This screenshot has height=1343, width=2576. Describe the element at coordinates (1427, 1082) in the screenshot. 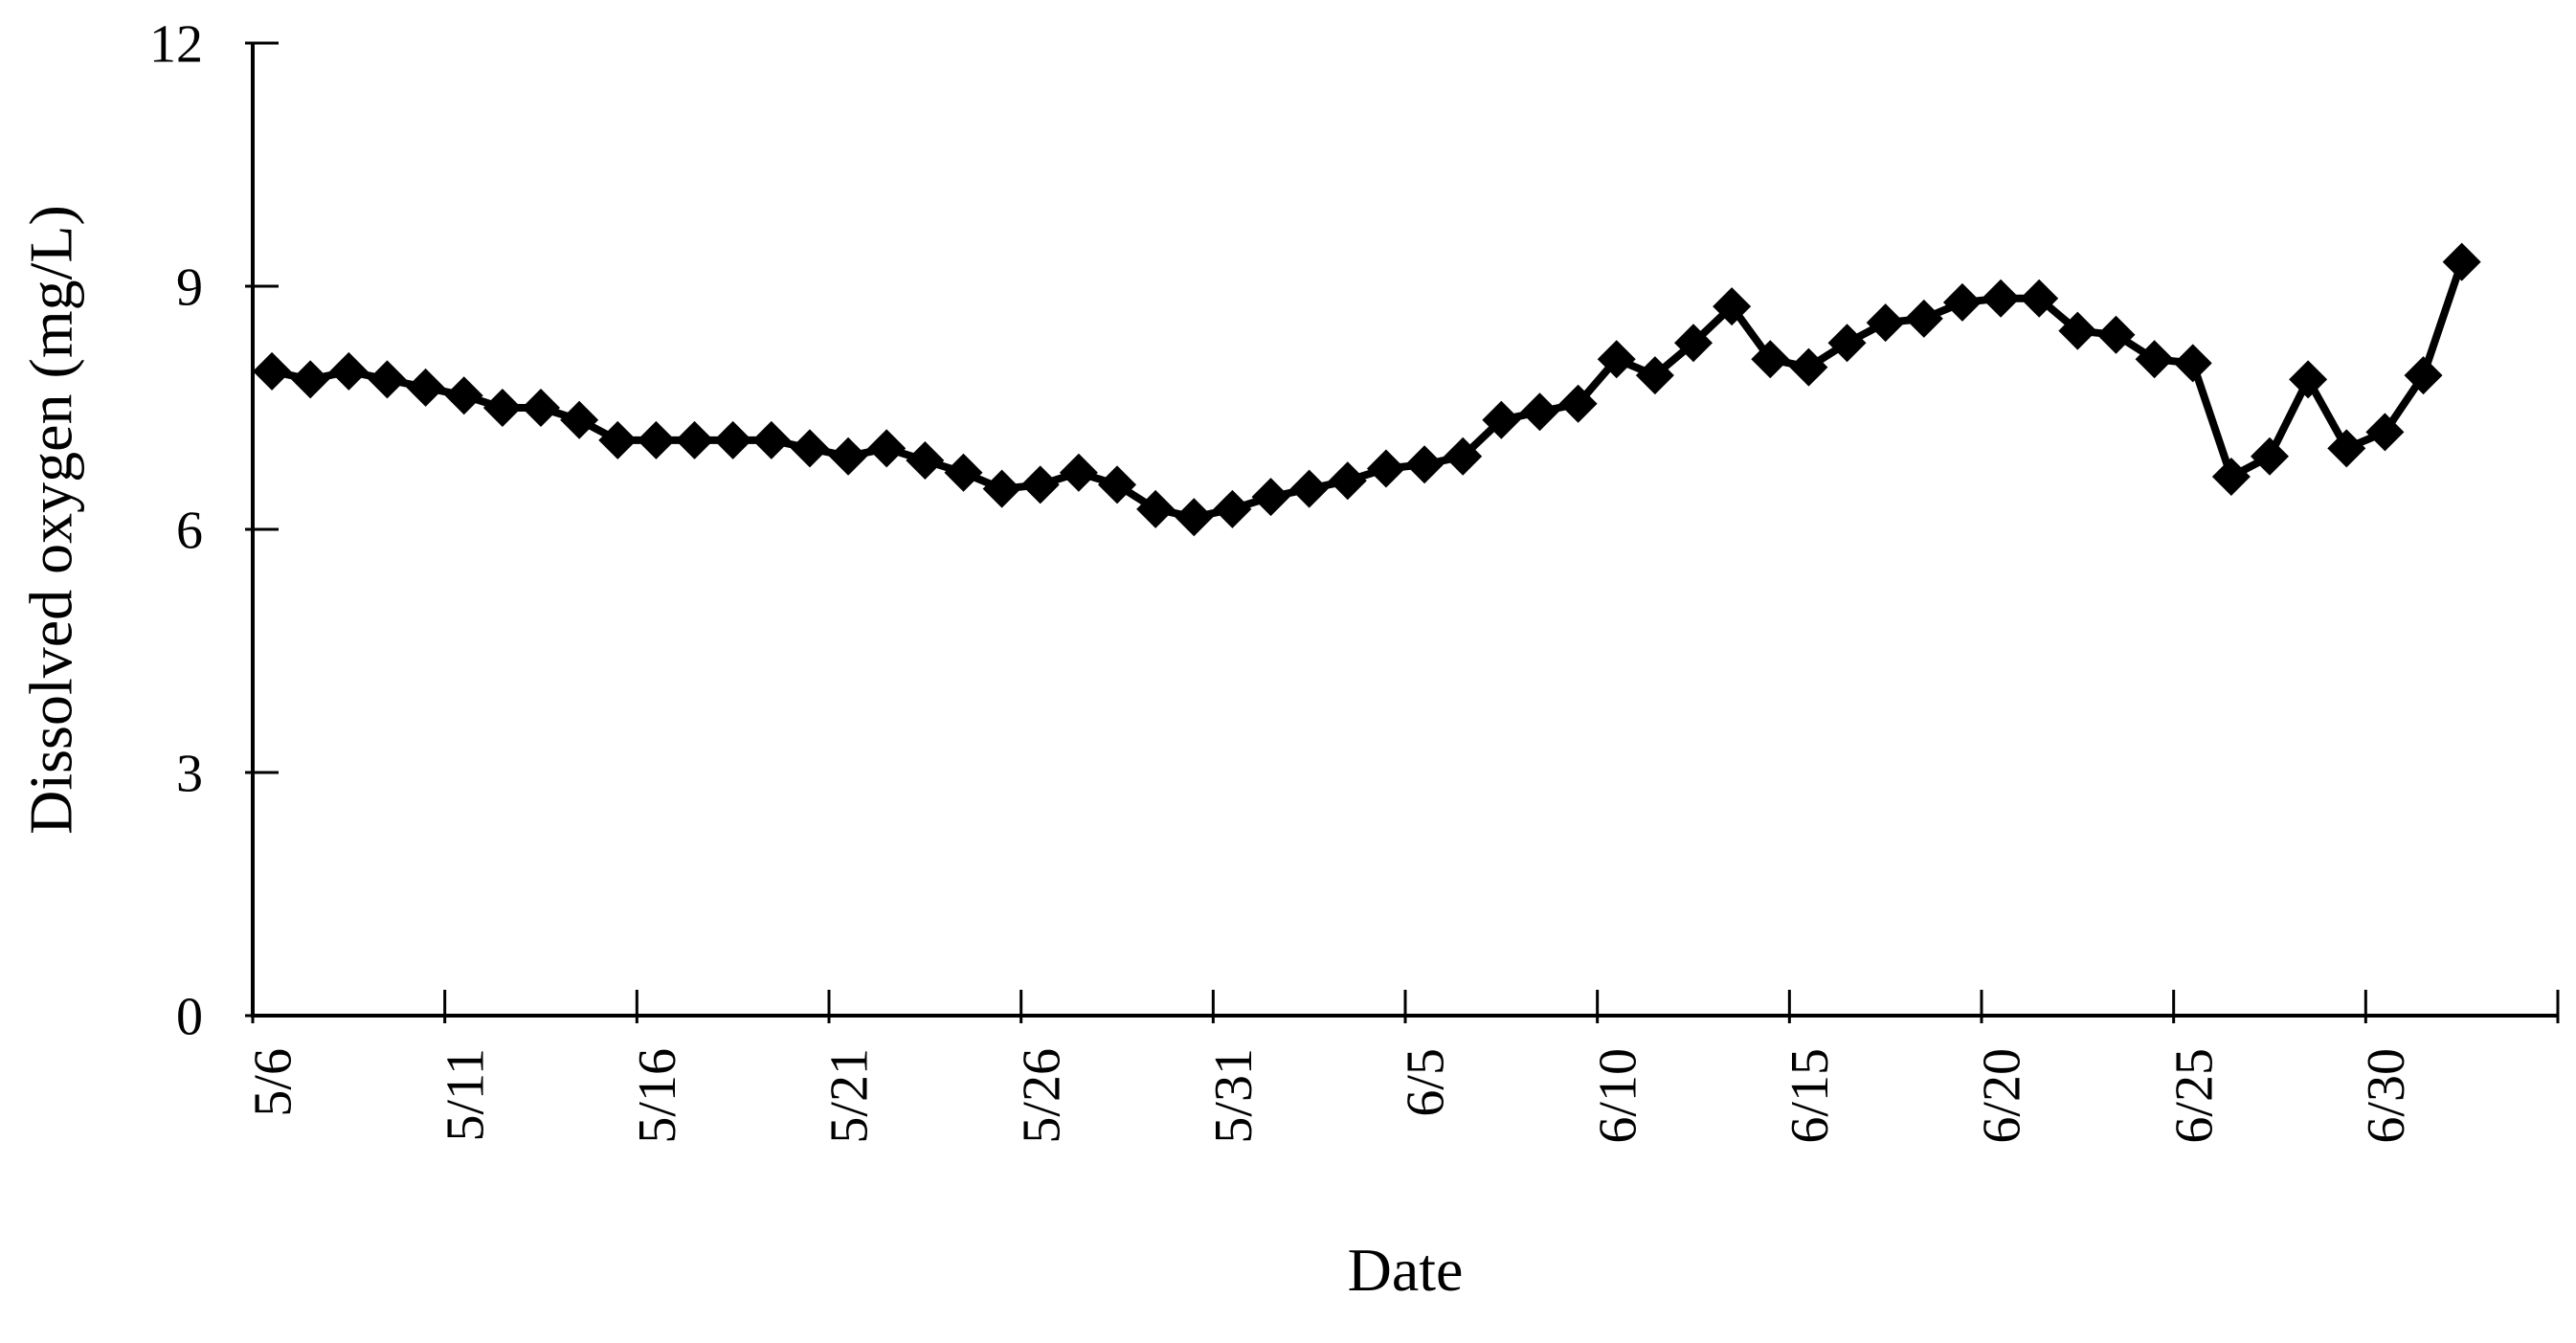

I see `x-tick-label: 6/5` at that location.